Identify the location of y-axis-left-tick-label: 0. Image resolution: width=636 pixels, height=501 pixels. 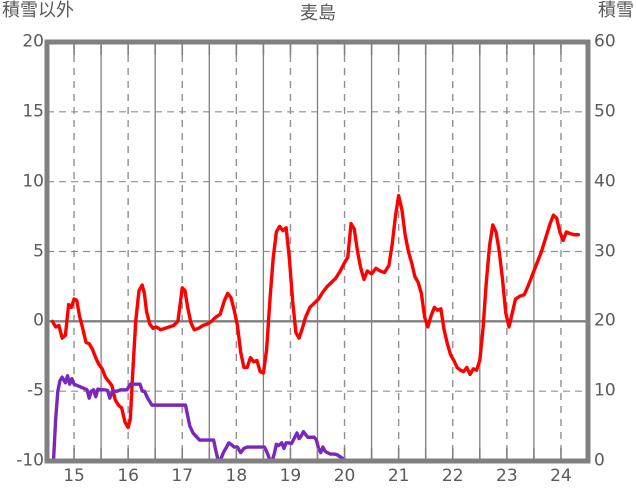
(38, 320).